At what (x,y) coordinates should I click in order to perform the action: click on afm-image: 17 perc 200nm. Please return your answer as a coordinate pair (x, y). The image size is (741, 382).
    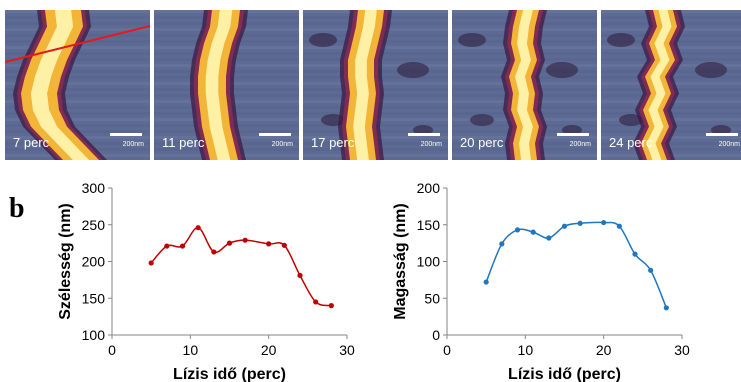
    Looking at the image, I should click on (375, 85).